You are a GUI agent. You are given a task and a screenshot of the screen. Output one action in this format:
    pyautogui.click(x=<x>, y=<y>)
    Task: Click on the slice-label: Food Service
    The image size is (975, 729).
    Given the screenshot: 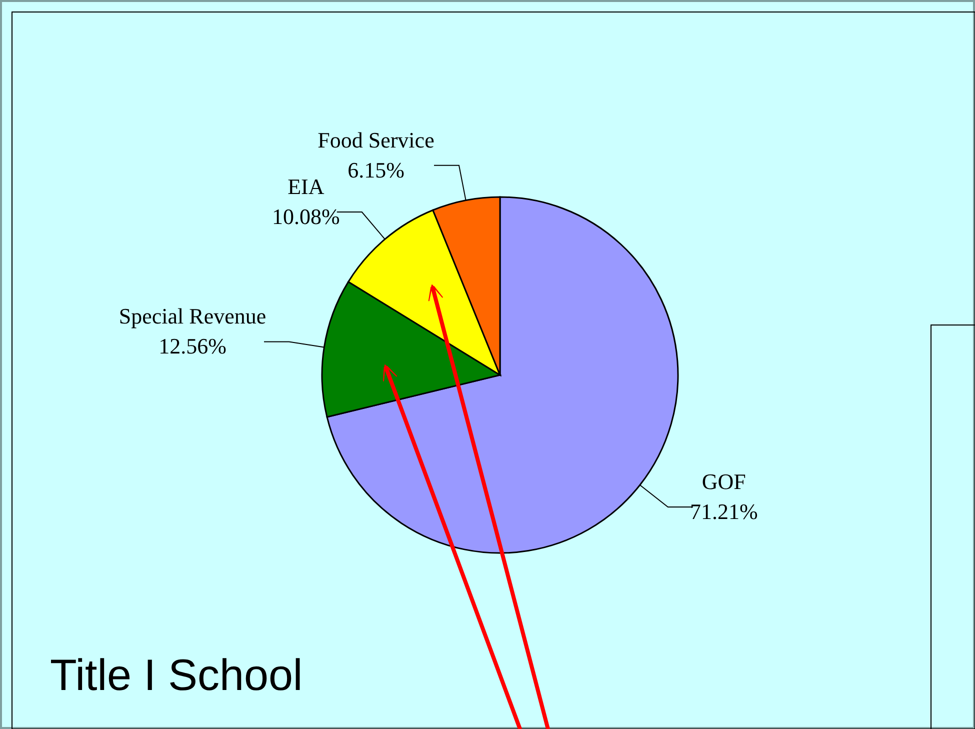 What is the action you would take?
    pyautogui.click(x=376, y=139)
    